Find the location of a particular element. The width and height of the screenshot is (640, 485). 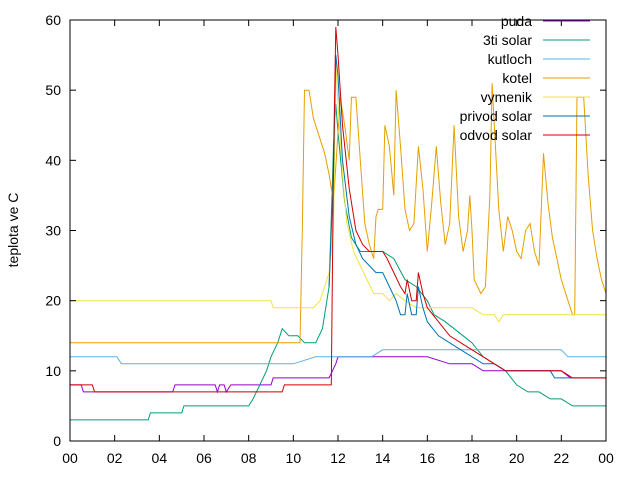

series-line-puda is located at coordinates (338, 375).